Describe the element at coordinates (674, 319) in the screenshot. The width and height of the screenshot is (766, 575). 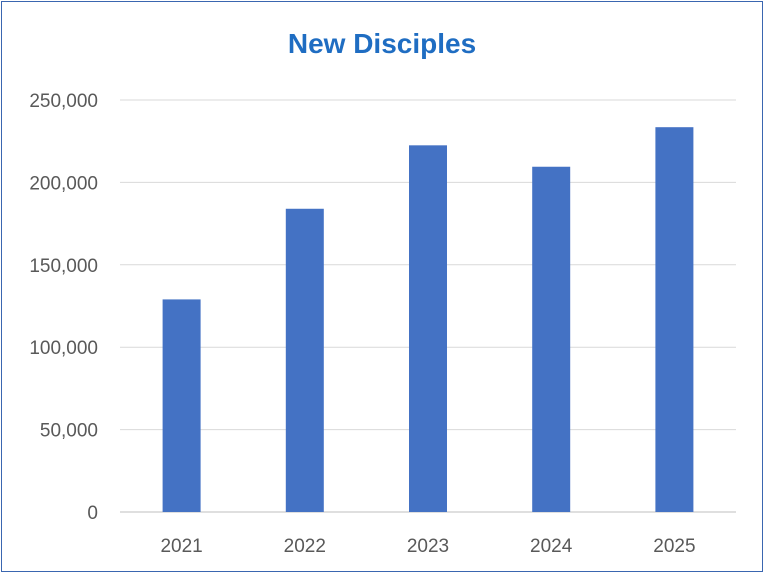
I see `bar-2025` at that location.